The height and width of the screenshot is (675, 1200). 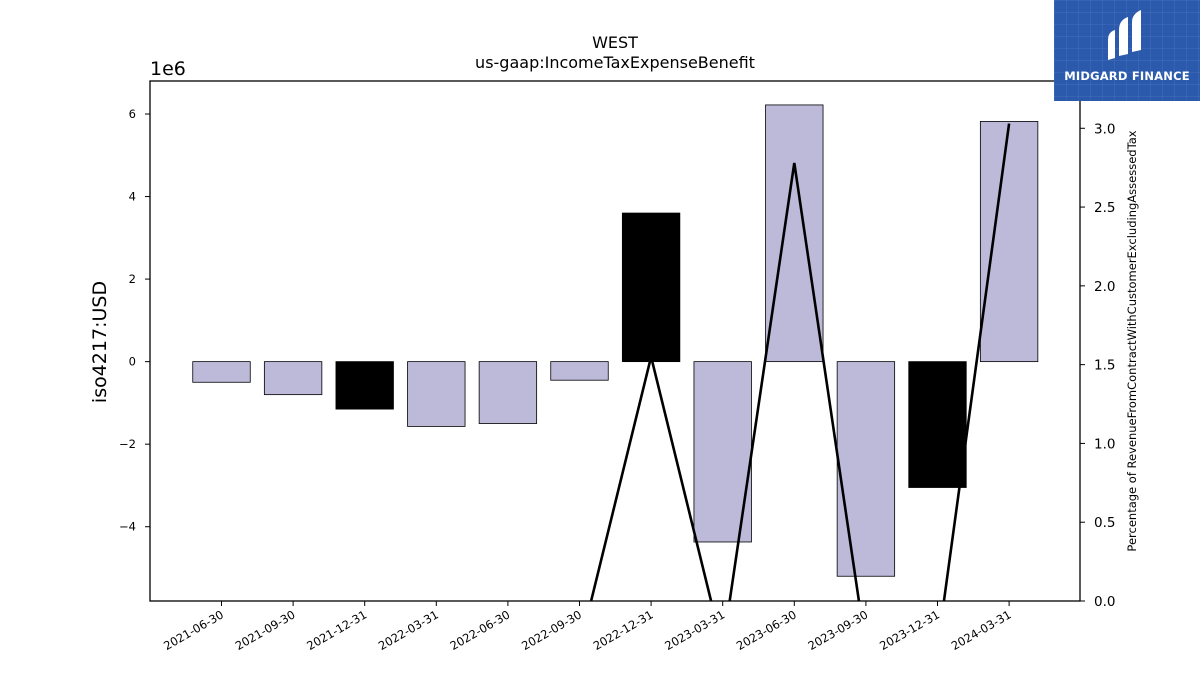 I want to click on x-tick-label: 2021-12-31, so click(x=336, y=630).